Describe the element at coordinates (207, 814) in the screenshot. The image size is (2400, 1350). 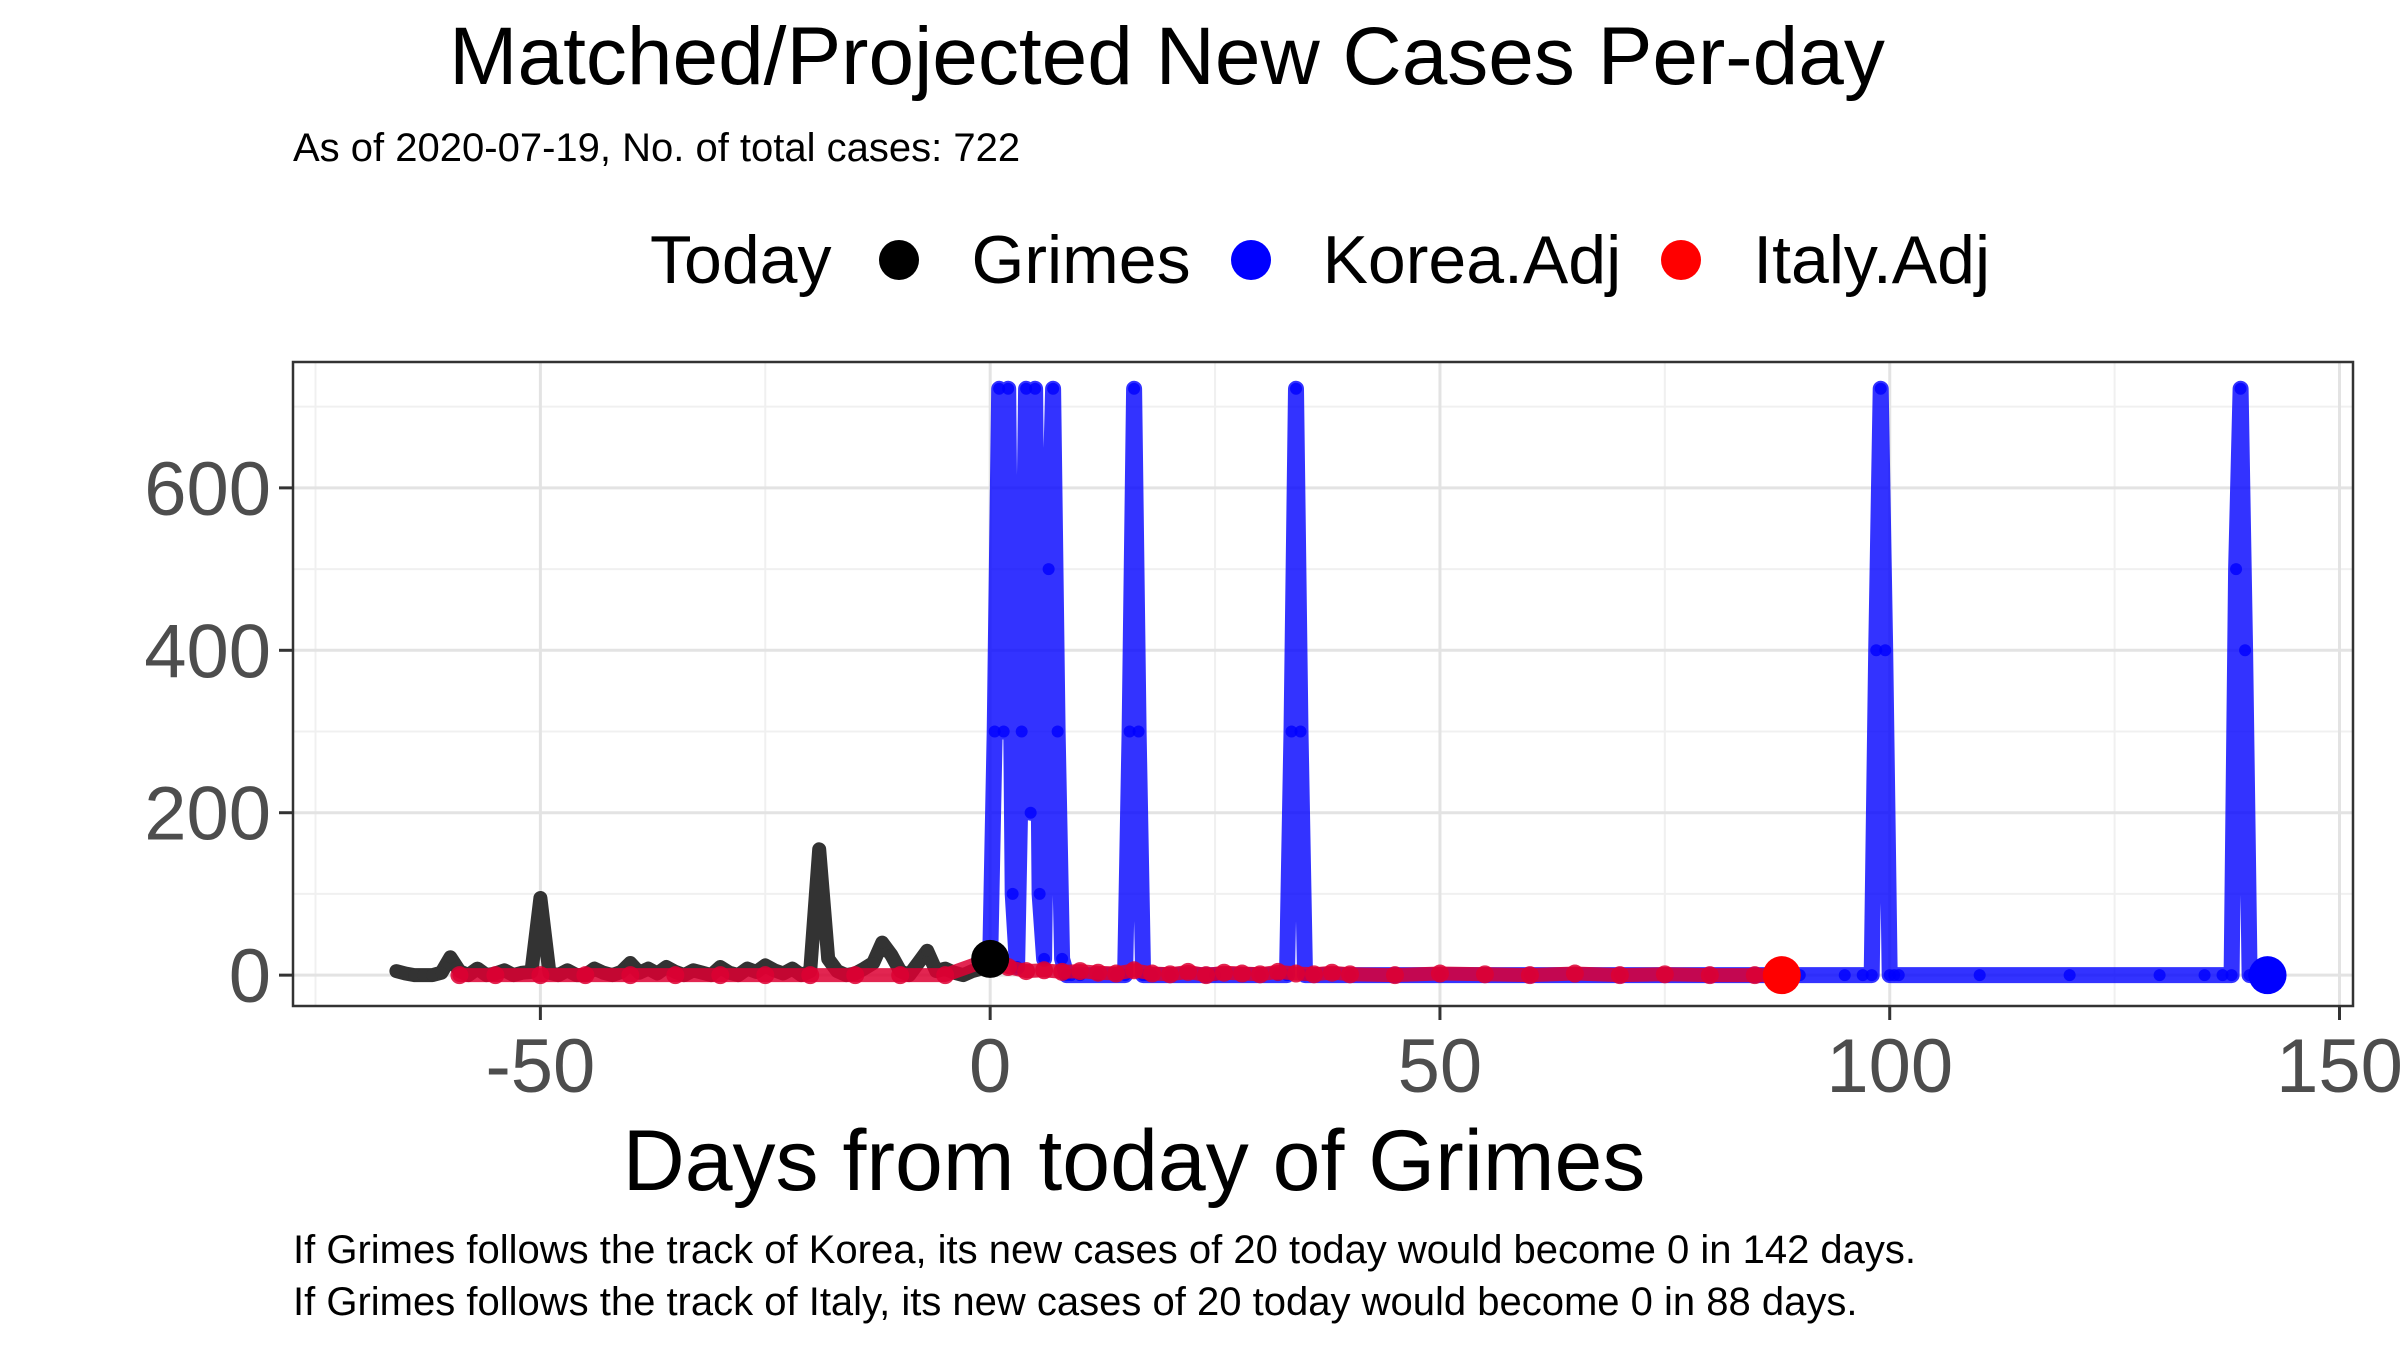
I see `y-tick-label: 200` at that location.